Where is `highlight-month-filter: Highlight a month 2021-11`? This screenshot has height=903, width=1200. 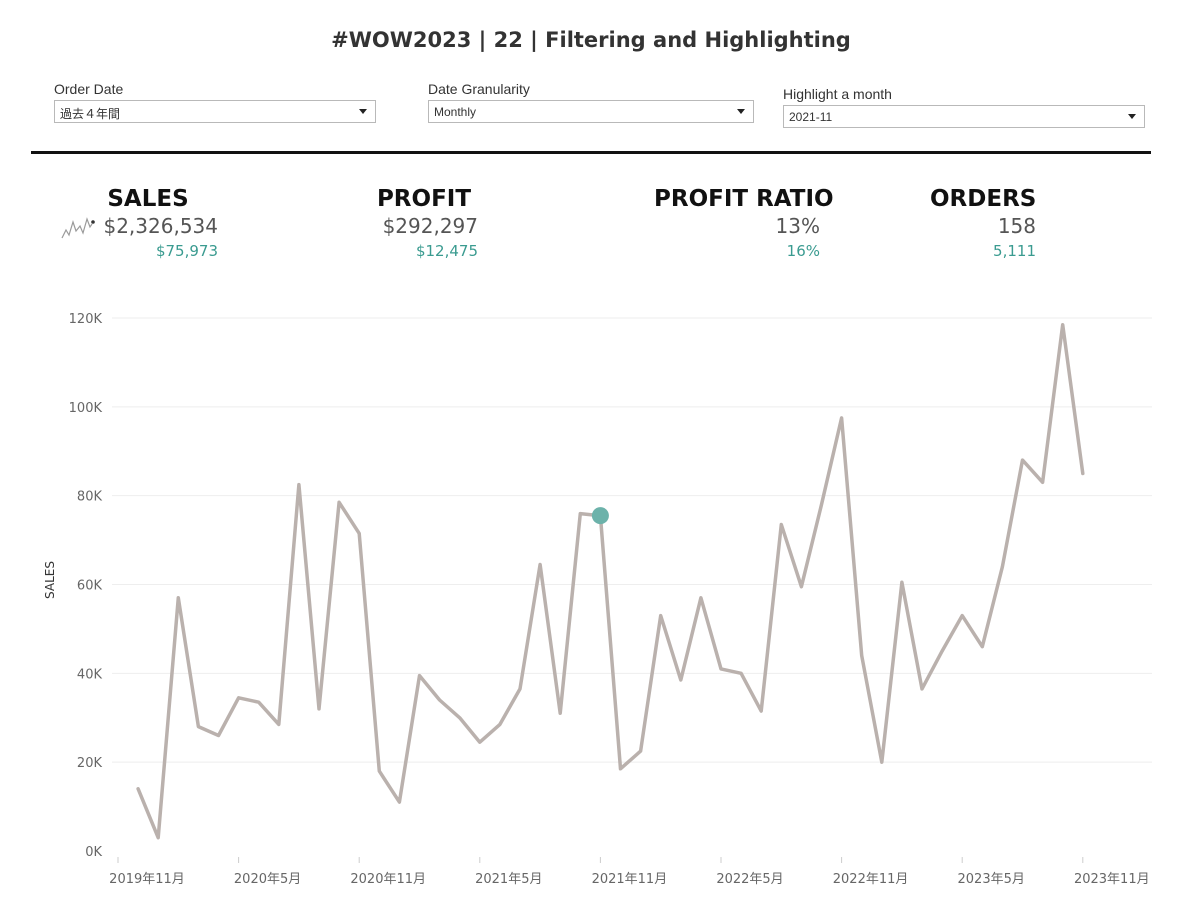
highlight-month-filter: Highlight a month 2021-11 is located at coordinates (964, 107).